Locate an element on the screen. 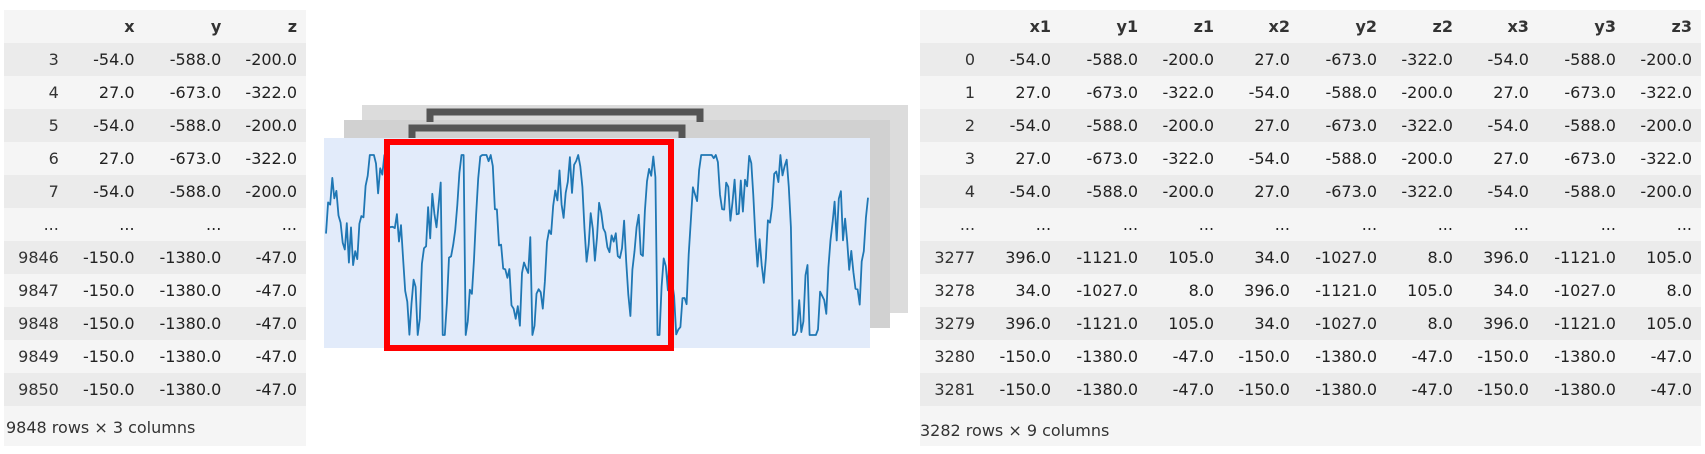 The image size is (1705, 454). table-row: 9847 -150.0 -1380.0 -47.0 is located at coordinates (155, 290).